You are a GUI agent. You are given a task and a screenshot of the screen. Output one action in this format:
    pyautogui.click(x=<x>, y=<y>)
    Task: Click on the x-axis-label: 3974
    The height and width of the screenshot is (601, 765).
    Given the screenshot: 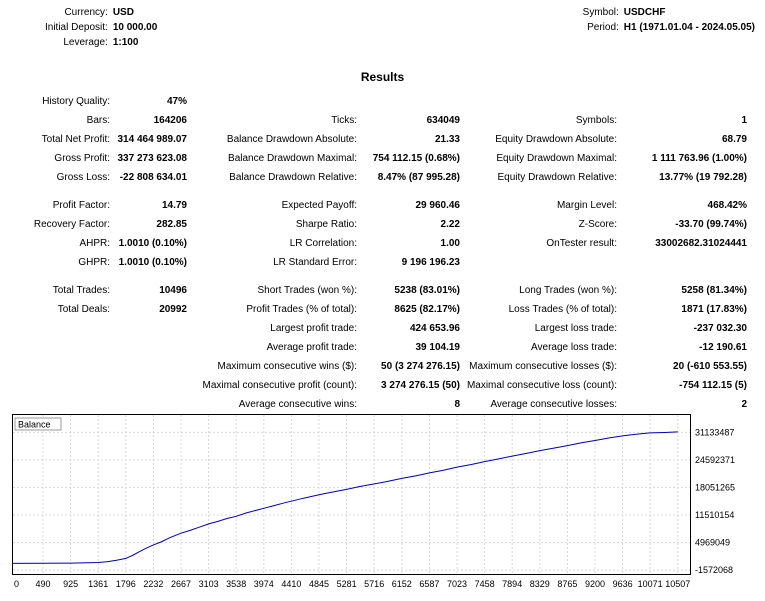 What is the action you would take?
    pyautogui.click(x=264, y=584)
    